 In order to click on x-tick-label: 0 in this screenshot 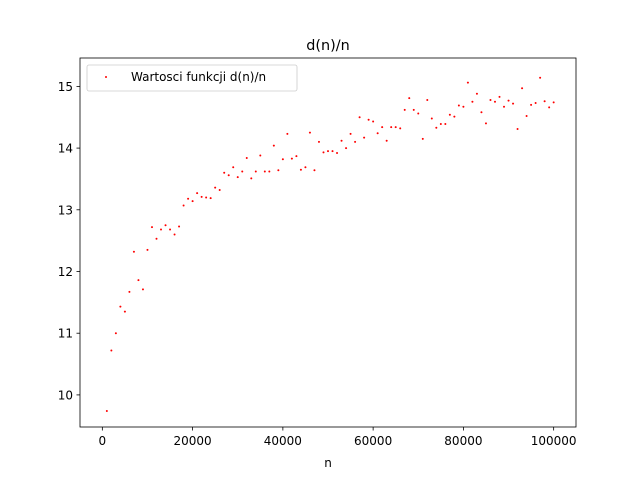, I will do `click(103, 441)`.